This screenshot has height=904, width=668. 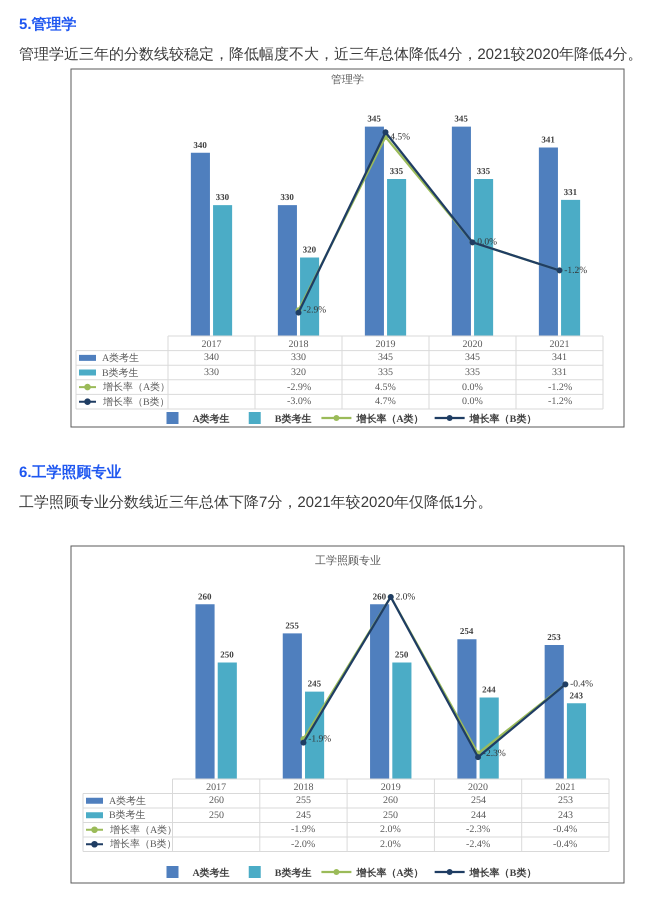 I want to click on text: -0.4%, so click(x=582, y=685).